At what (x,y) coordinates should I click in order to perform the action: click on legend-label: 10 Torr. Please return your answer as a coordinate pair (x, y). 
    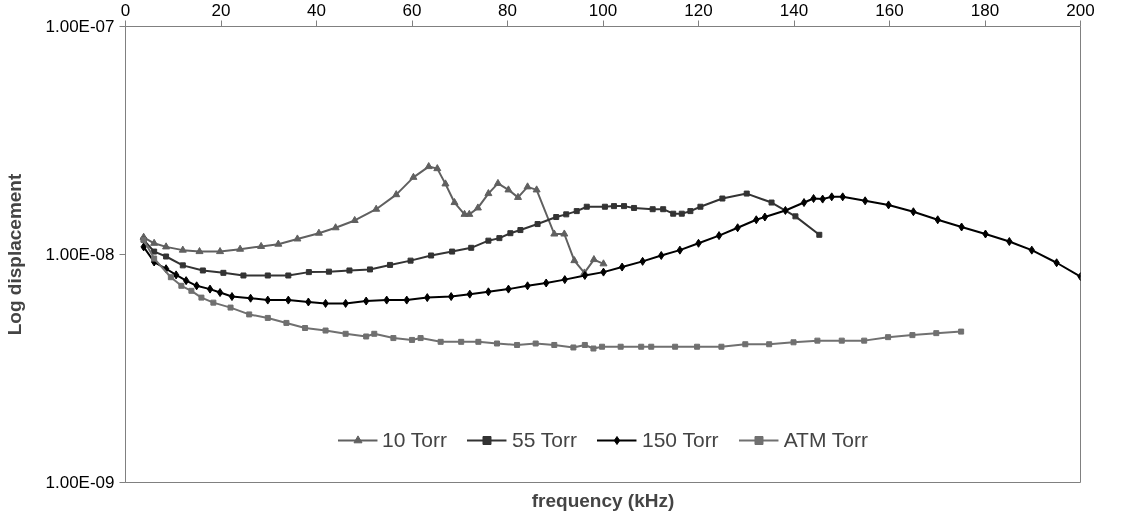
    Looking at the image, I should click on (414, 440).